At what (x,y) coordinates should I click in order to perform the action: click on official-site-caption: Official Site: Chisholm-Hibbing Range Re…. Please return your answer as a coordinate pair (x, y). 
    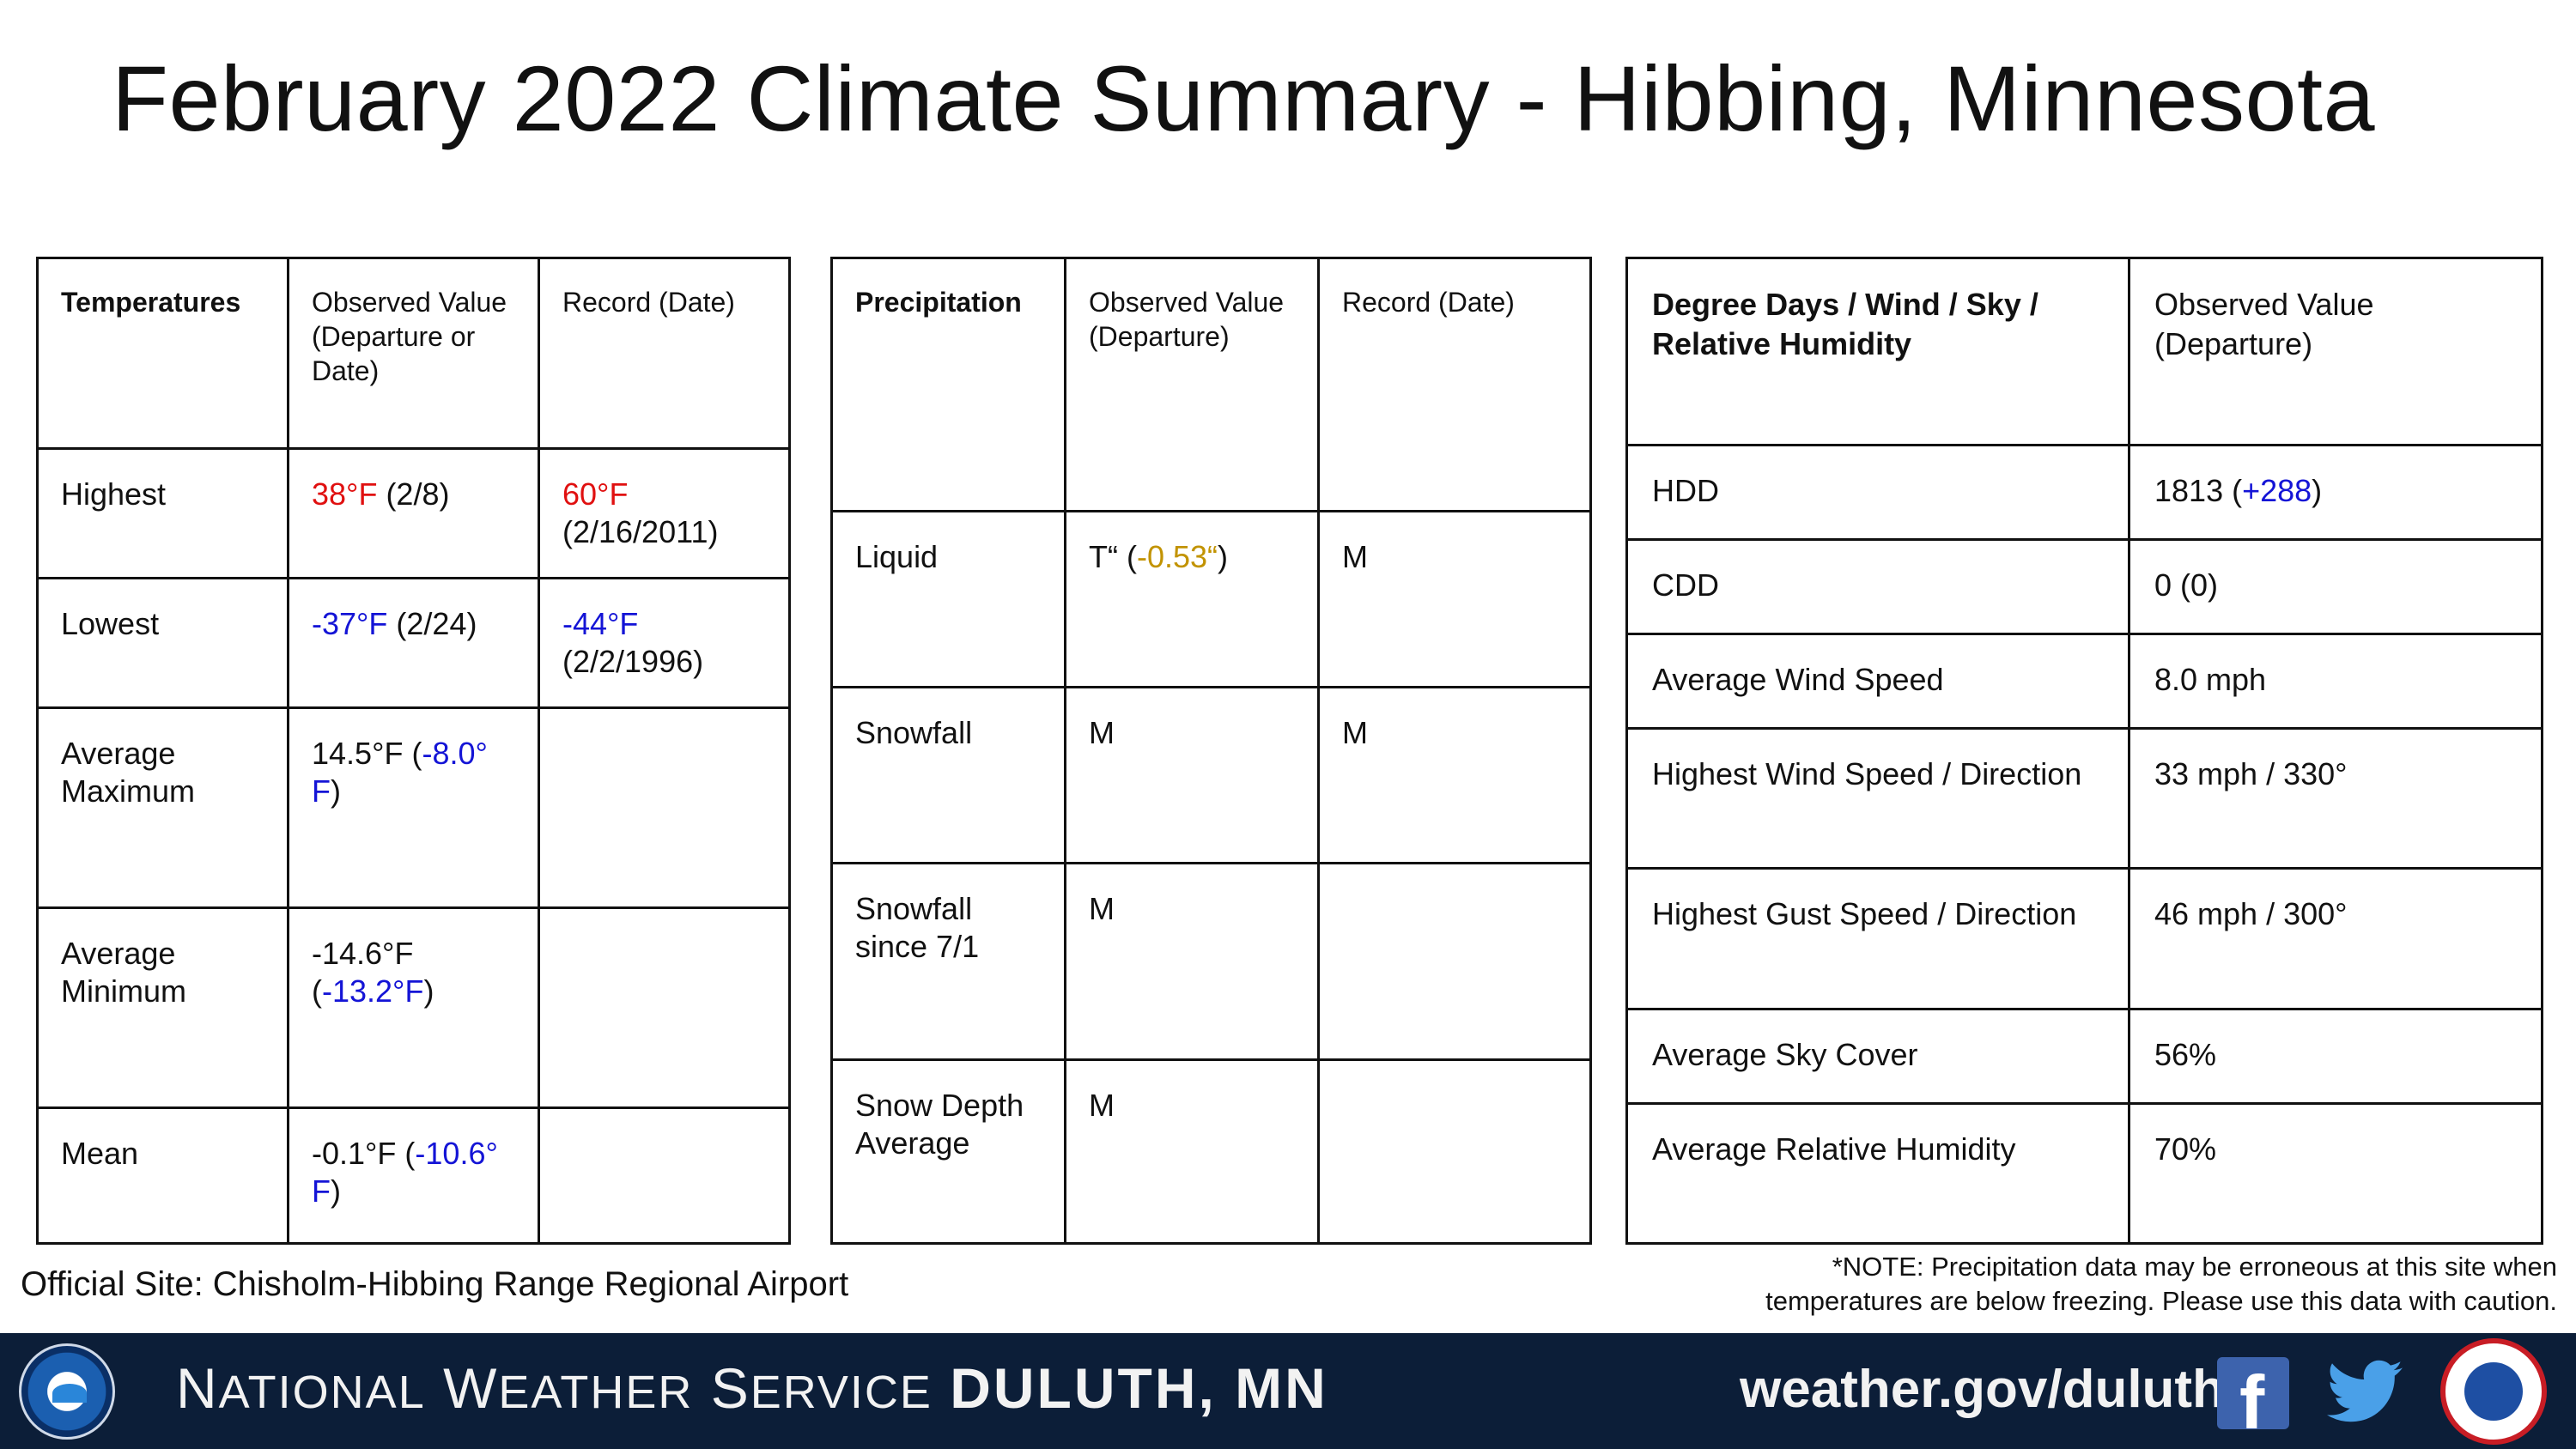
    Looking at the image, I should click on (435, 1284).